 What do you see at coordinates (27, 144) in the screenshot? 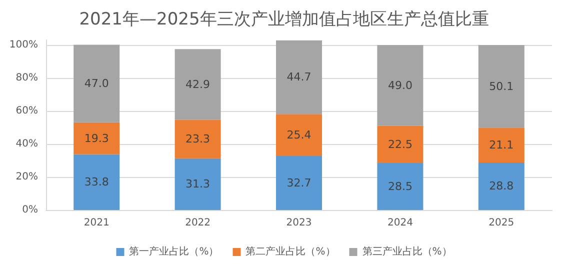
I see `y-tick-label: 40%` at bounding box center [27, 144].